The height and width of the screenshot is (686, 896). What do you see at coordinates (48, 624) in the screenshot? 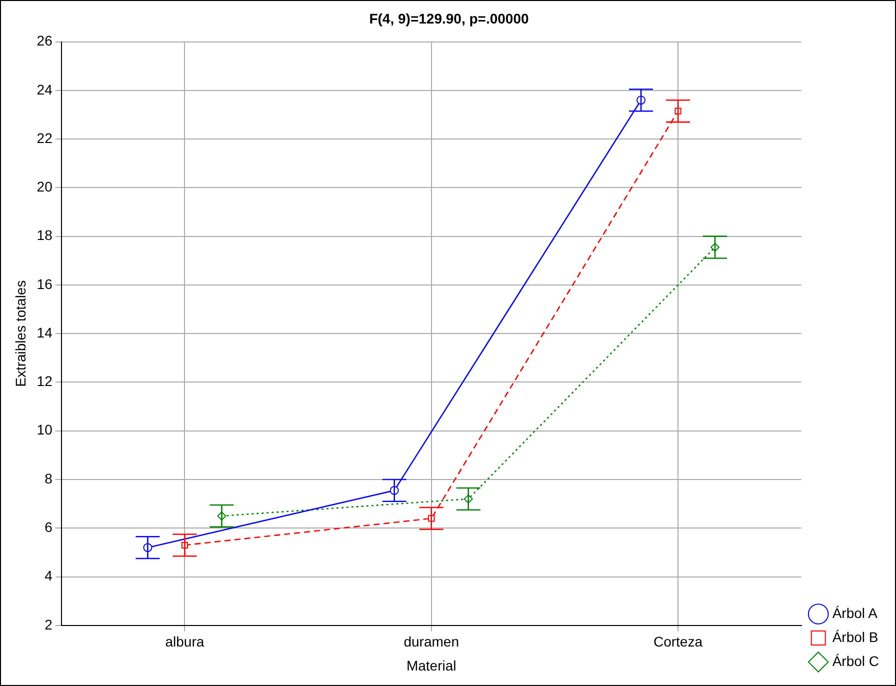
I see `y-tick-label: 2` at bounding box center [48, 624].